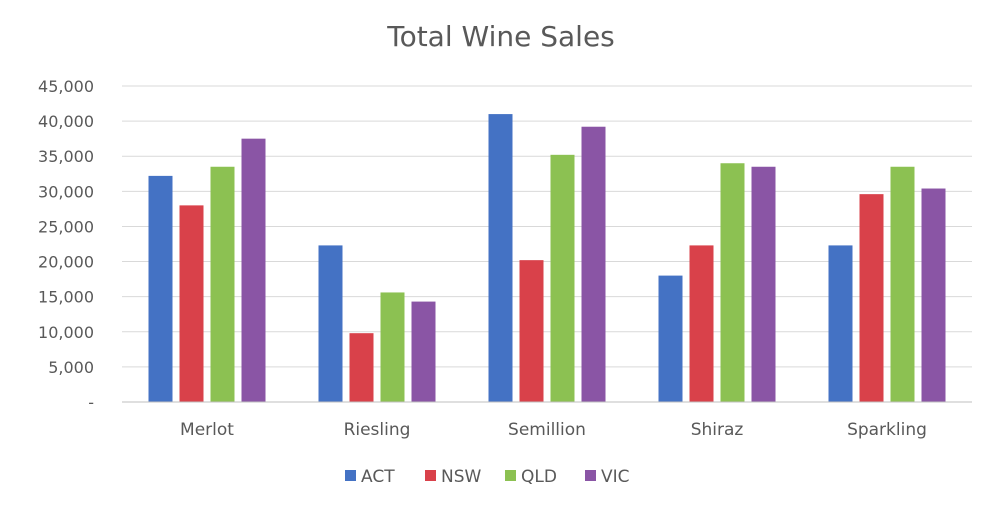 This screenshot has height=509, width=1002. Describe the element at coordinates (461, 477) in the screenshot. I see `legend-label-nsw: NSW` at that location.